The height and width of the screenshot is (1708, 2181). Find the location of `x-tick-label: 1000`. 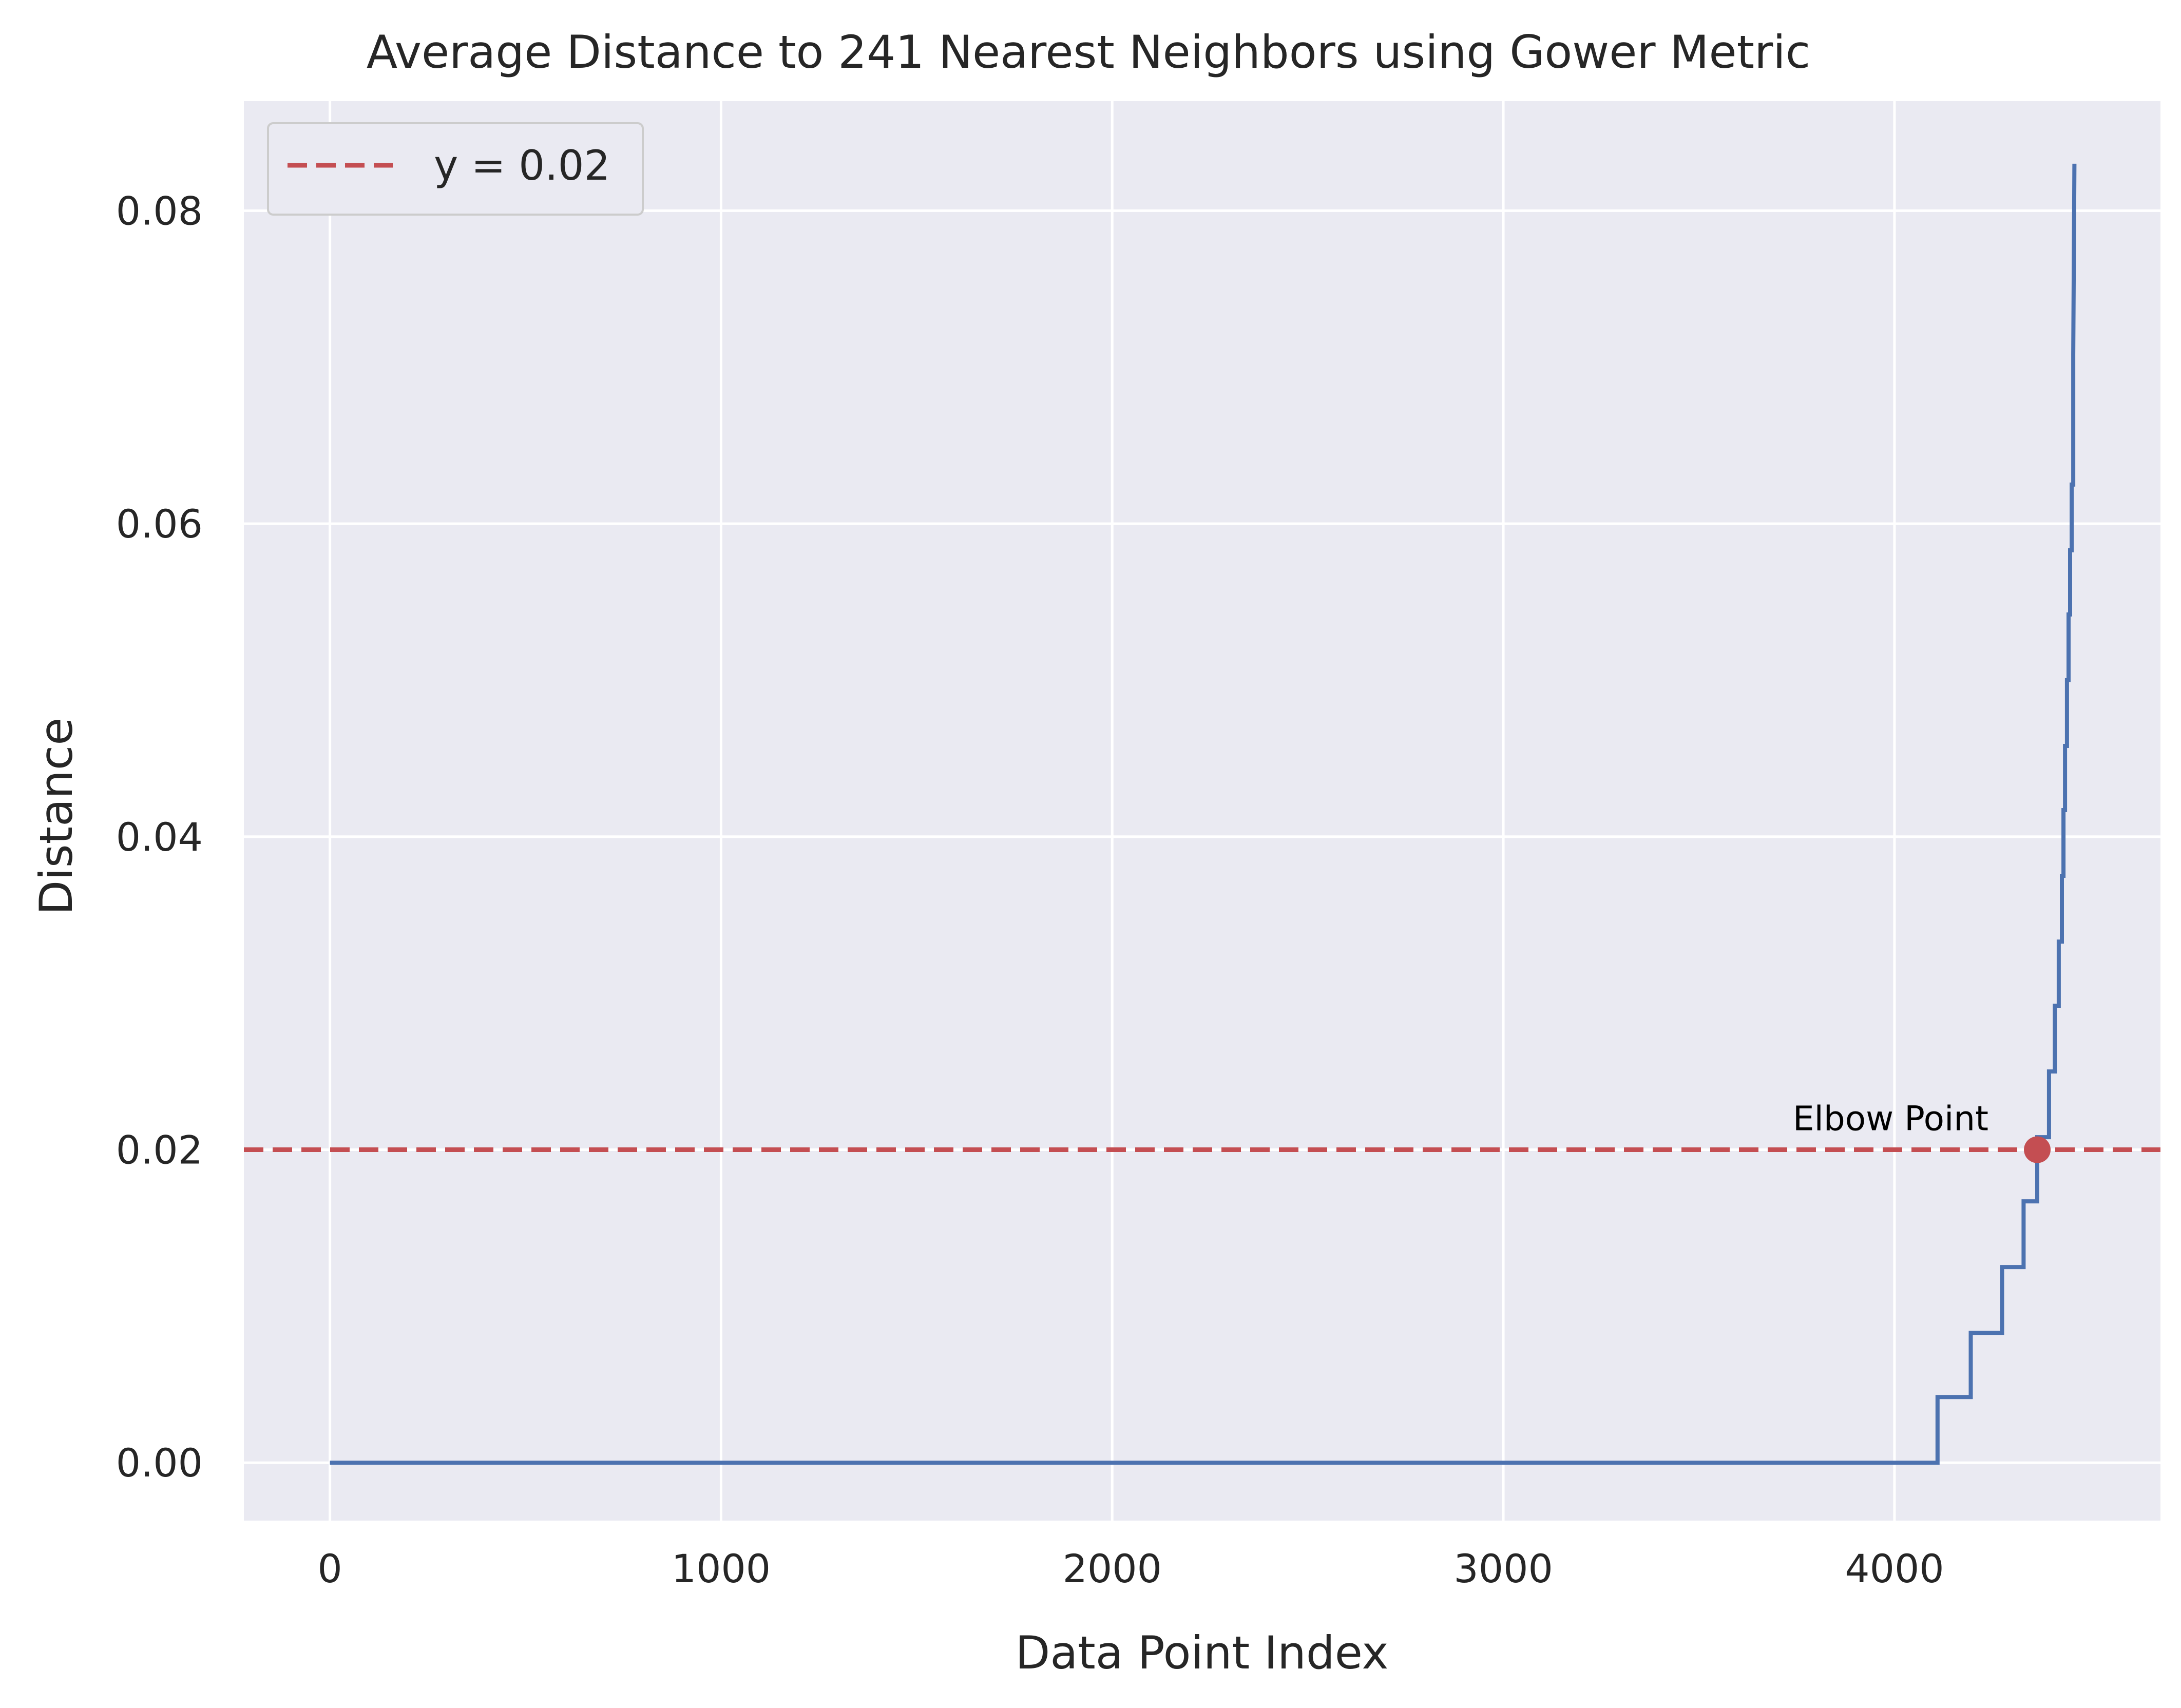

x-tick-label: 1000 is located at coordinates (721, 1568).